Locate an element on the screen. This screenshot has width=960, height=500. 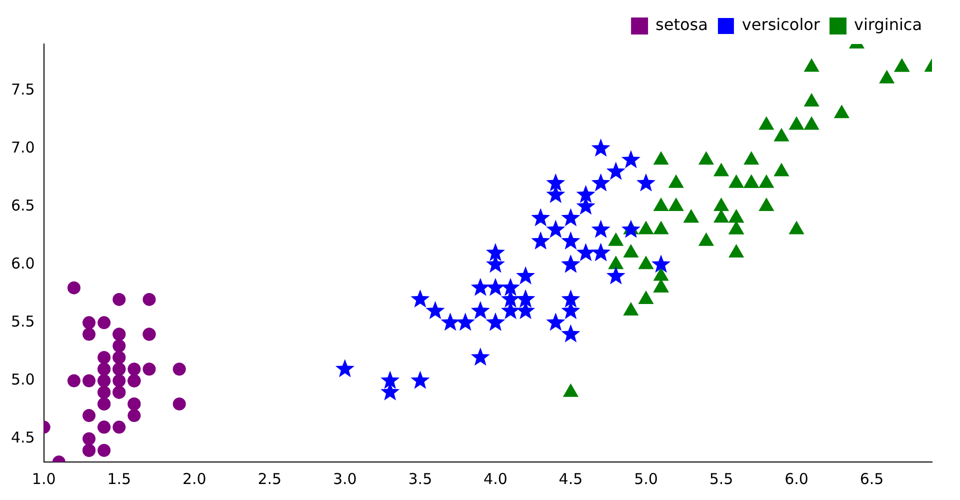
y-tick-label: 4.5 is located at coordinates (22, 437).